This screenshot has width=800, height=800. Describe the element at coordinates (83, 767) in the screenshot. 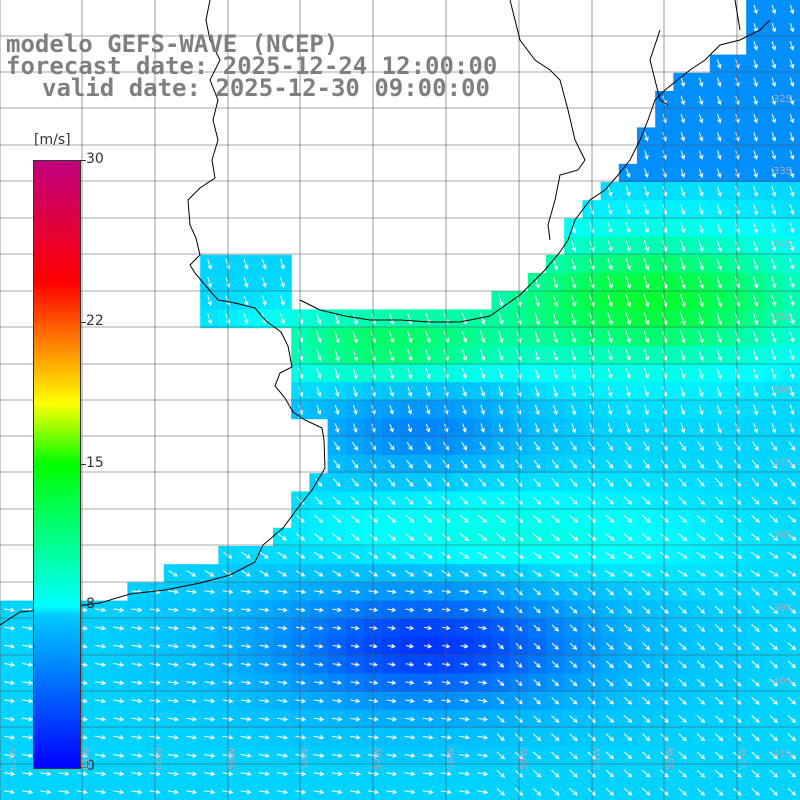

I see `colorbar-tick-mark` at that location.